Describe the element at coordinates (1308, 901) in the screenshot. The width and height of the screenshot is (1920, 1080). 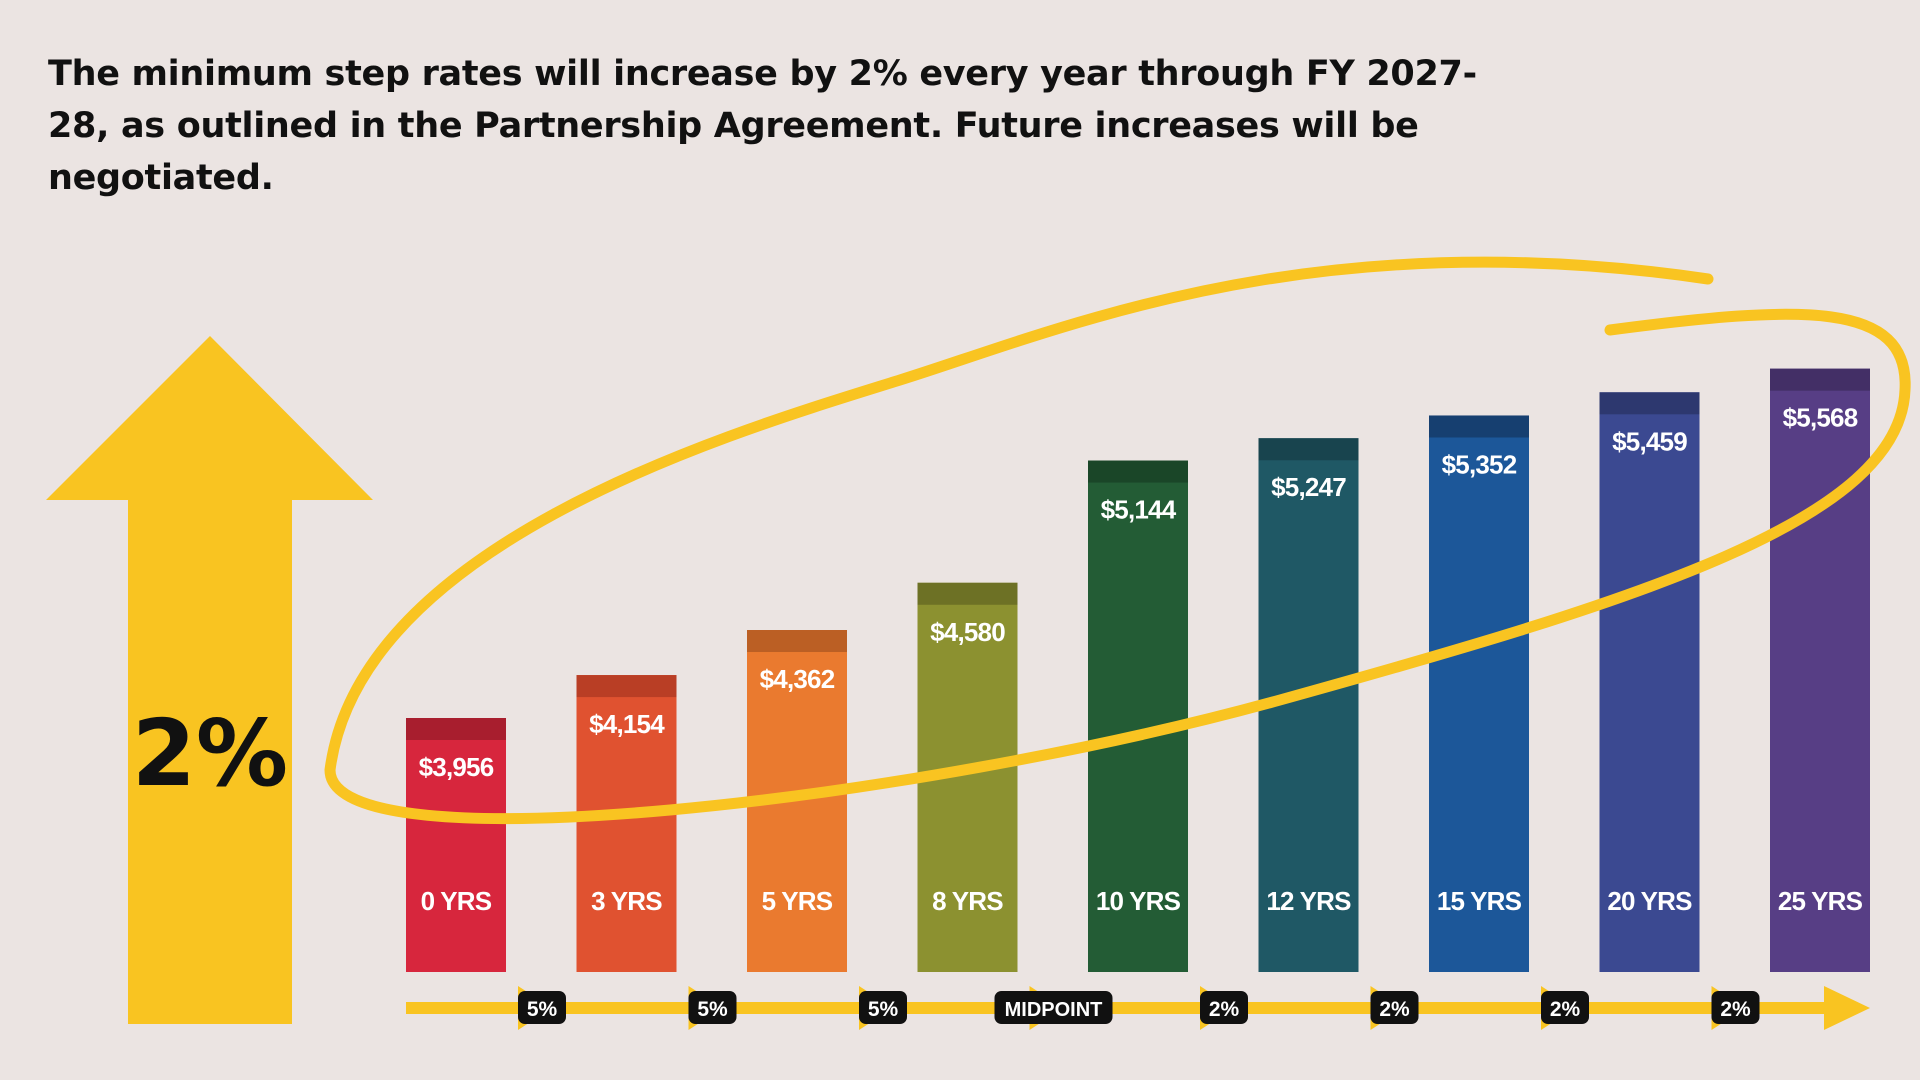
I see `bar-category-label: 12 YRS` at that location.